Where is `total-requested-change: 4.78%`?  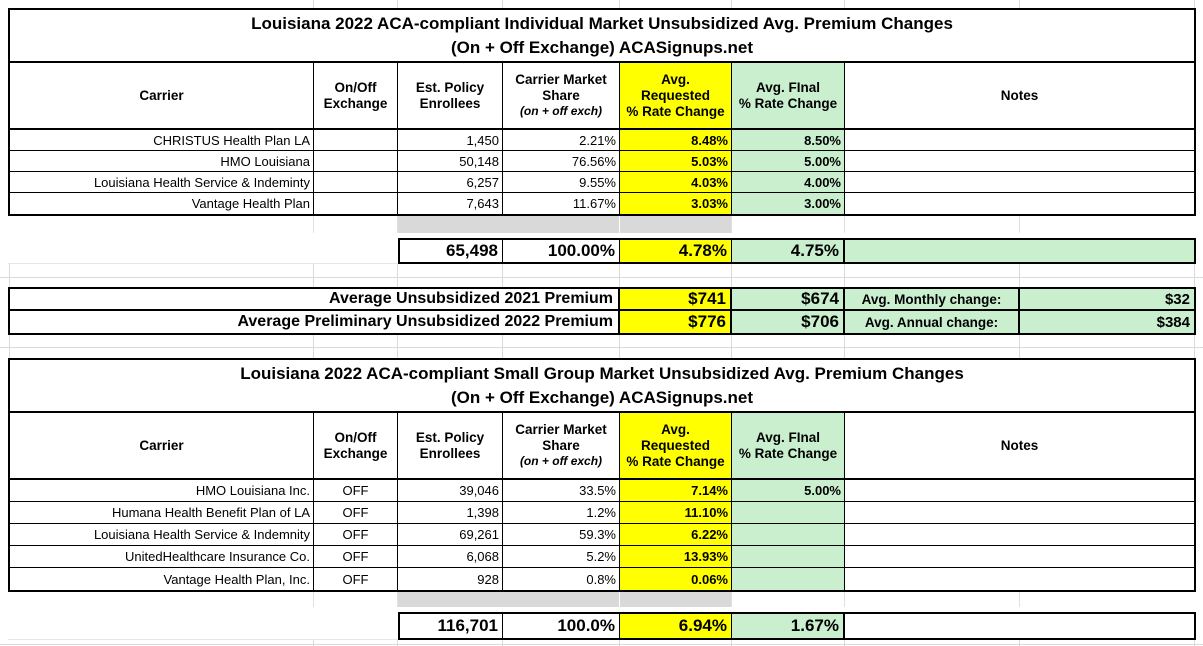 total-requested-change: 4.78% is located at coordinates (676, 251).